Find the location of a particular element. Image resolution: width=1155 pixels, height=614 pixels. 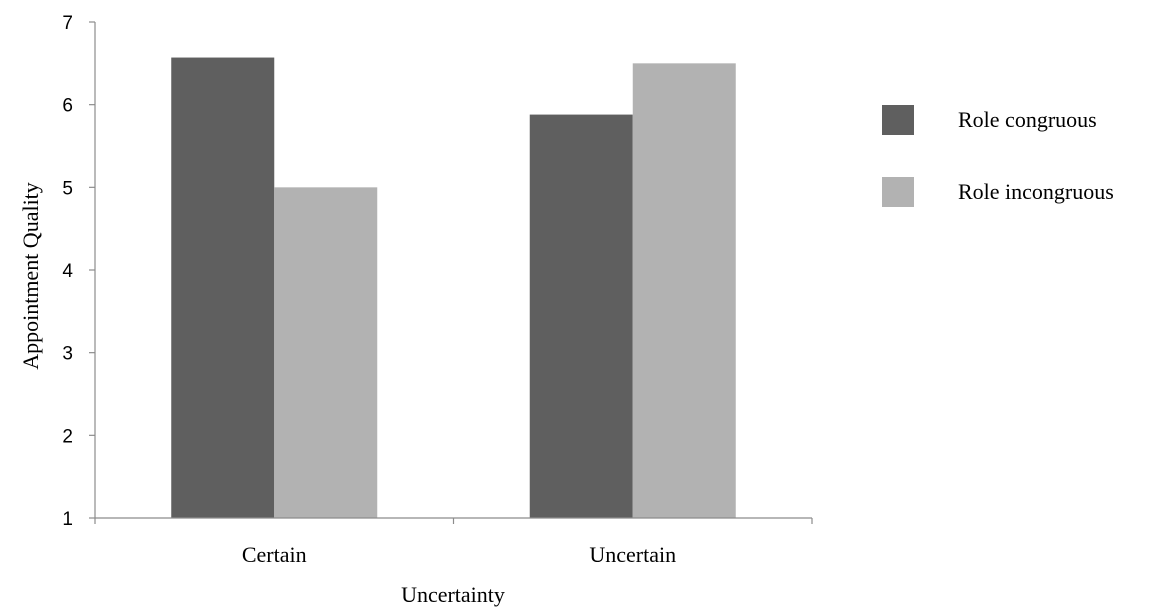

y-tick-label: 7 is located at coordinates (67, 23).